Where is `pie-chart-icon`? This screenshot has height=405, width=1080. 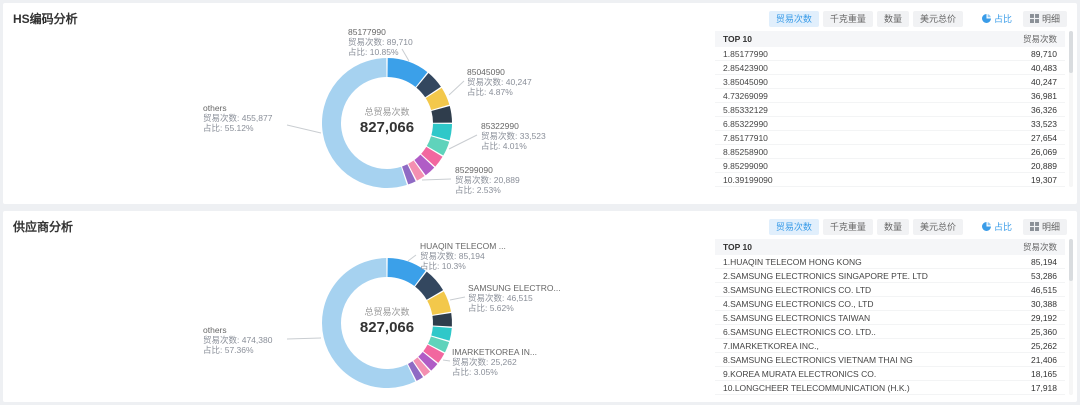
pie-chart-icon is located at coordinates (986, 226).